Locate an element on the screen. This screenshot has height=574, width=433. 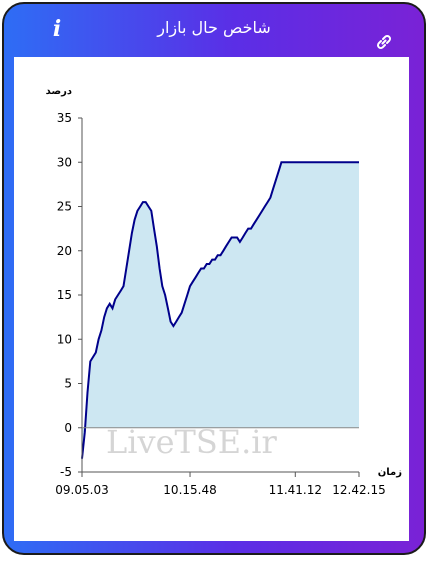
y-tick-label: 30 is located at coordinates (64, 162).